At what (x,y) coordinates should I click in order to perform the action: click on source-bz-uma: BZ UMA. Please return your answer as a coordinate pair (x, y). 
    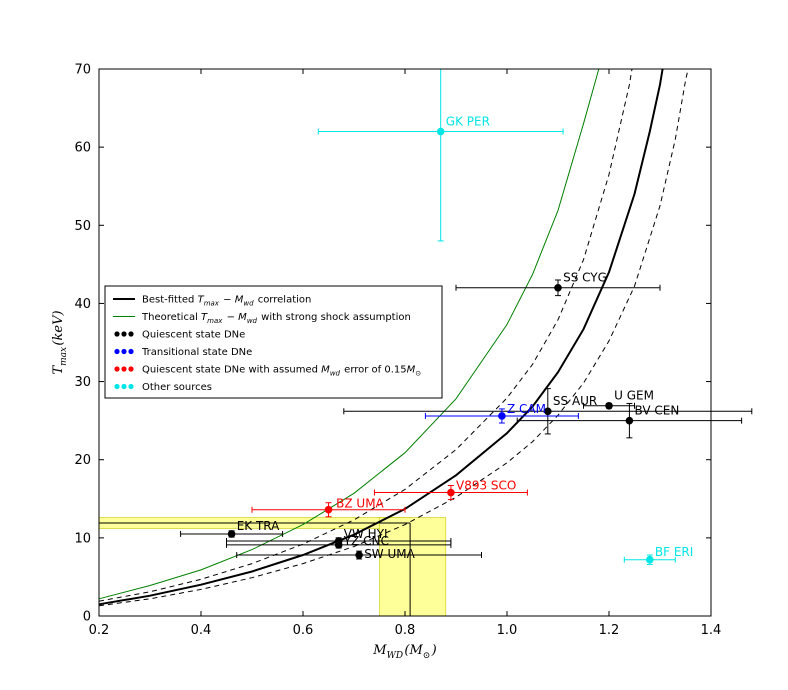
    Looking at the image, I should click on (328, 507).